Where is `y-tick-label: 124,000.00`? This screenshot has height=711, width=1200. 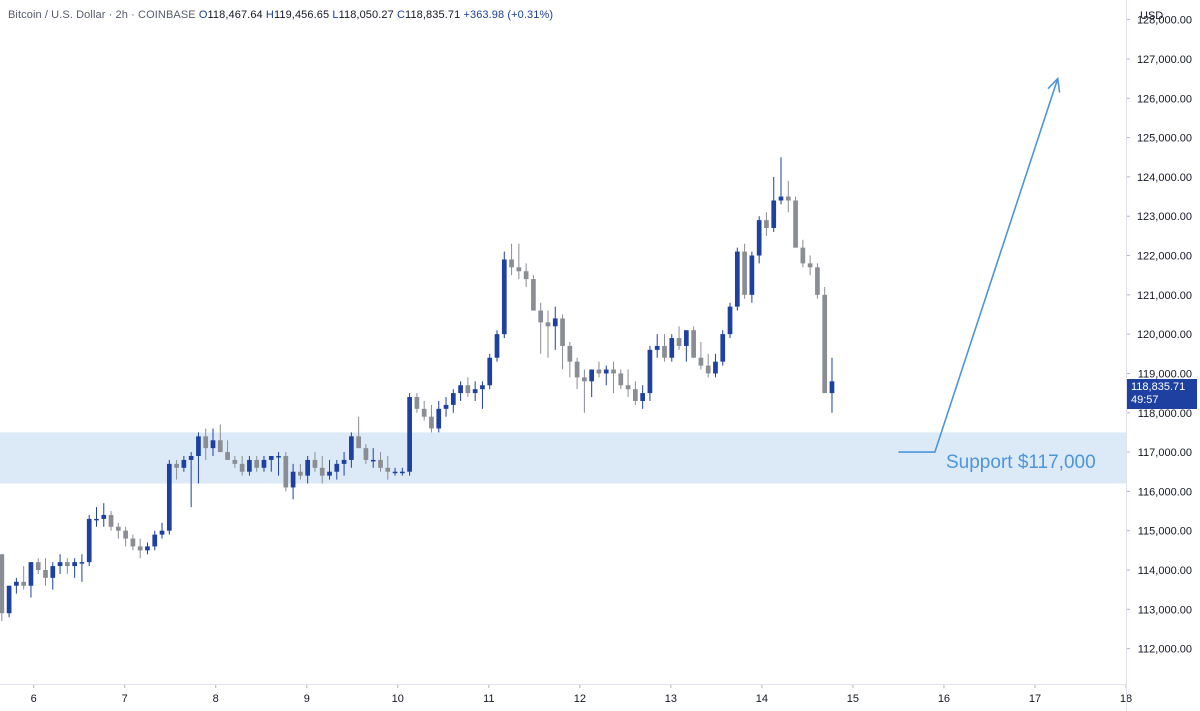
y-tick-label: 124,000.00 is located at coordinates (1164, 178).